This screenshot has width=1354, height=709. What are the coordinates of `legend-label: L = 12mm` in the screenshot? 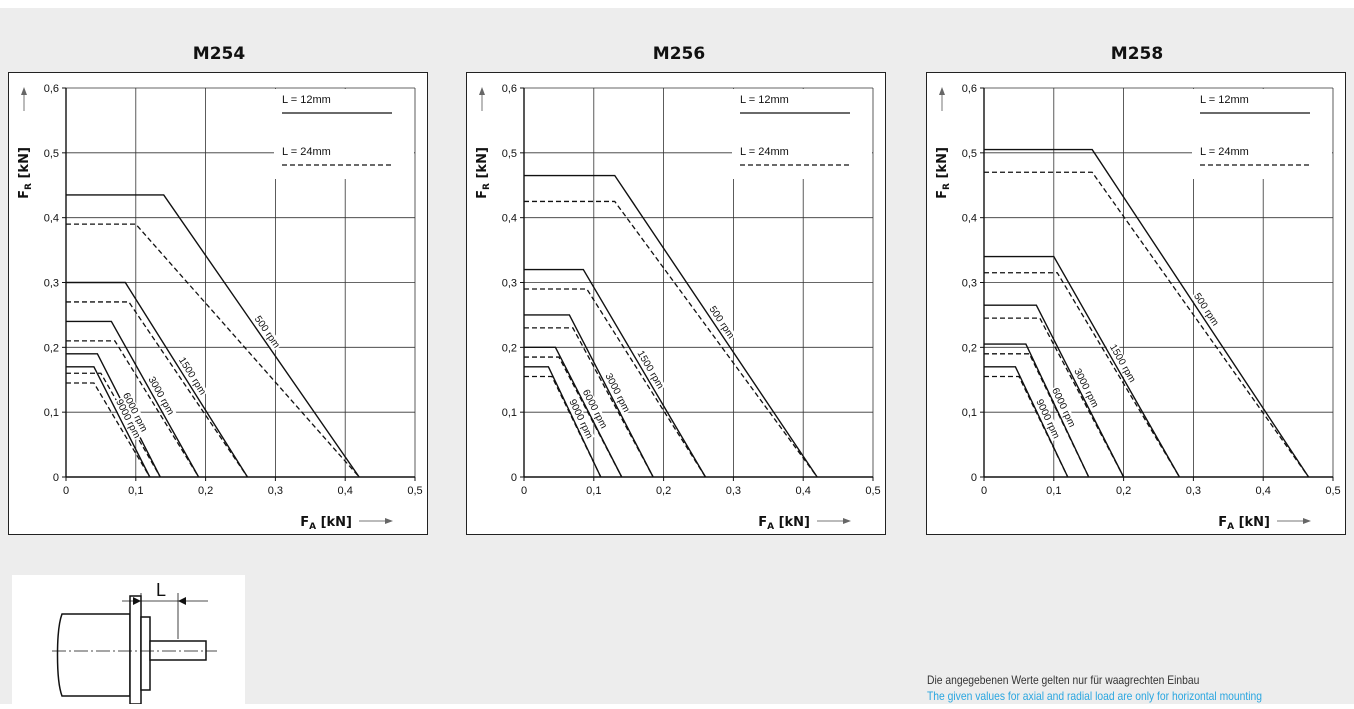 It's located at (764, 100).